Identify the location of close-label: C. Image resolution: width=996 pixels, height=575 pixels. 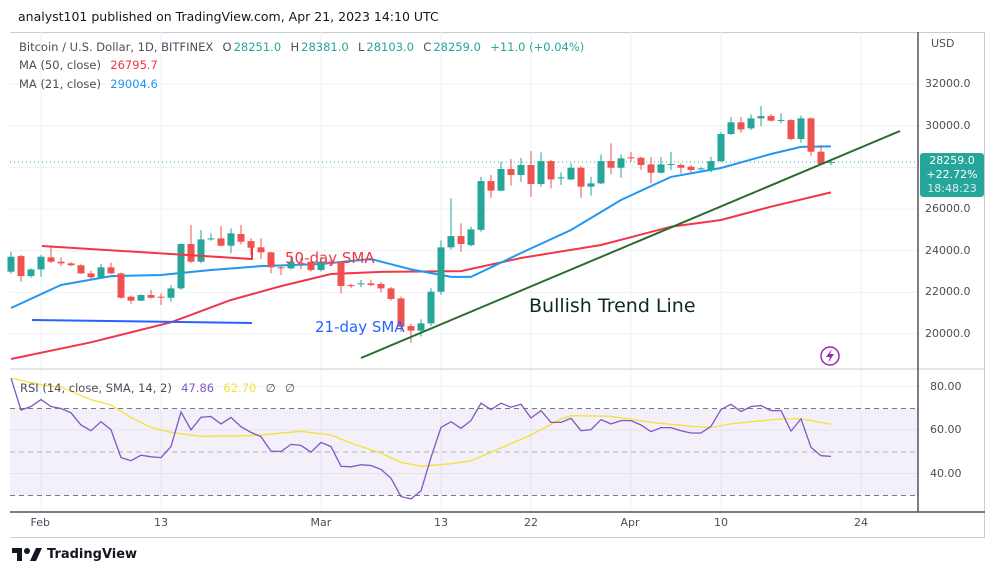
(427, 47).